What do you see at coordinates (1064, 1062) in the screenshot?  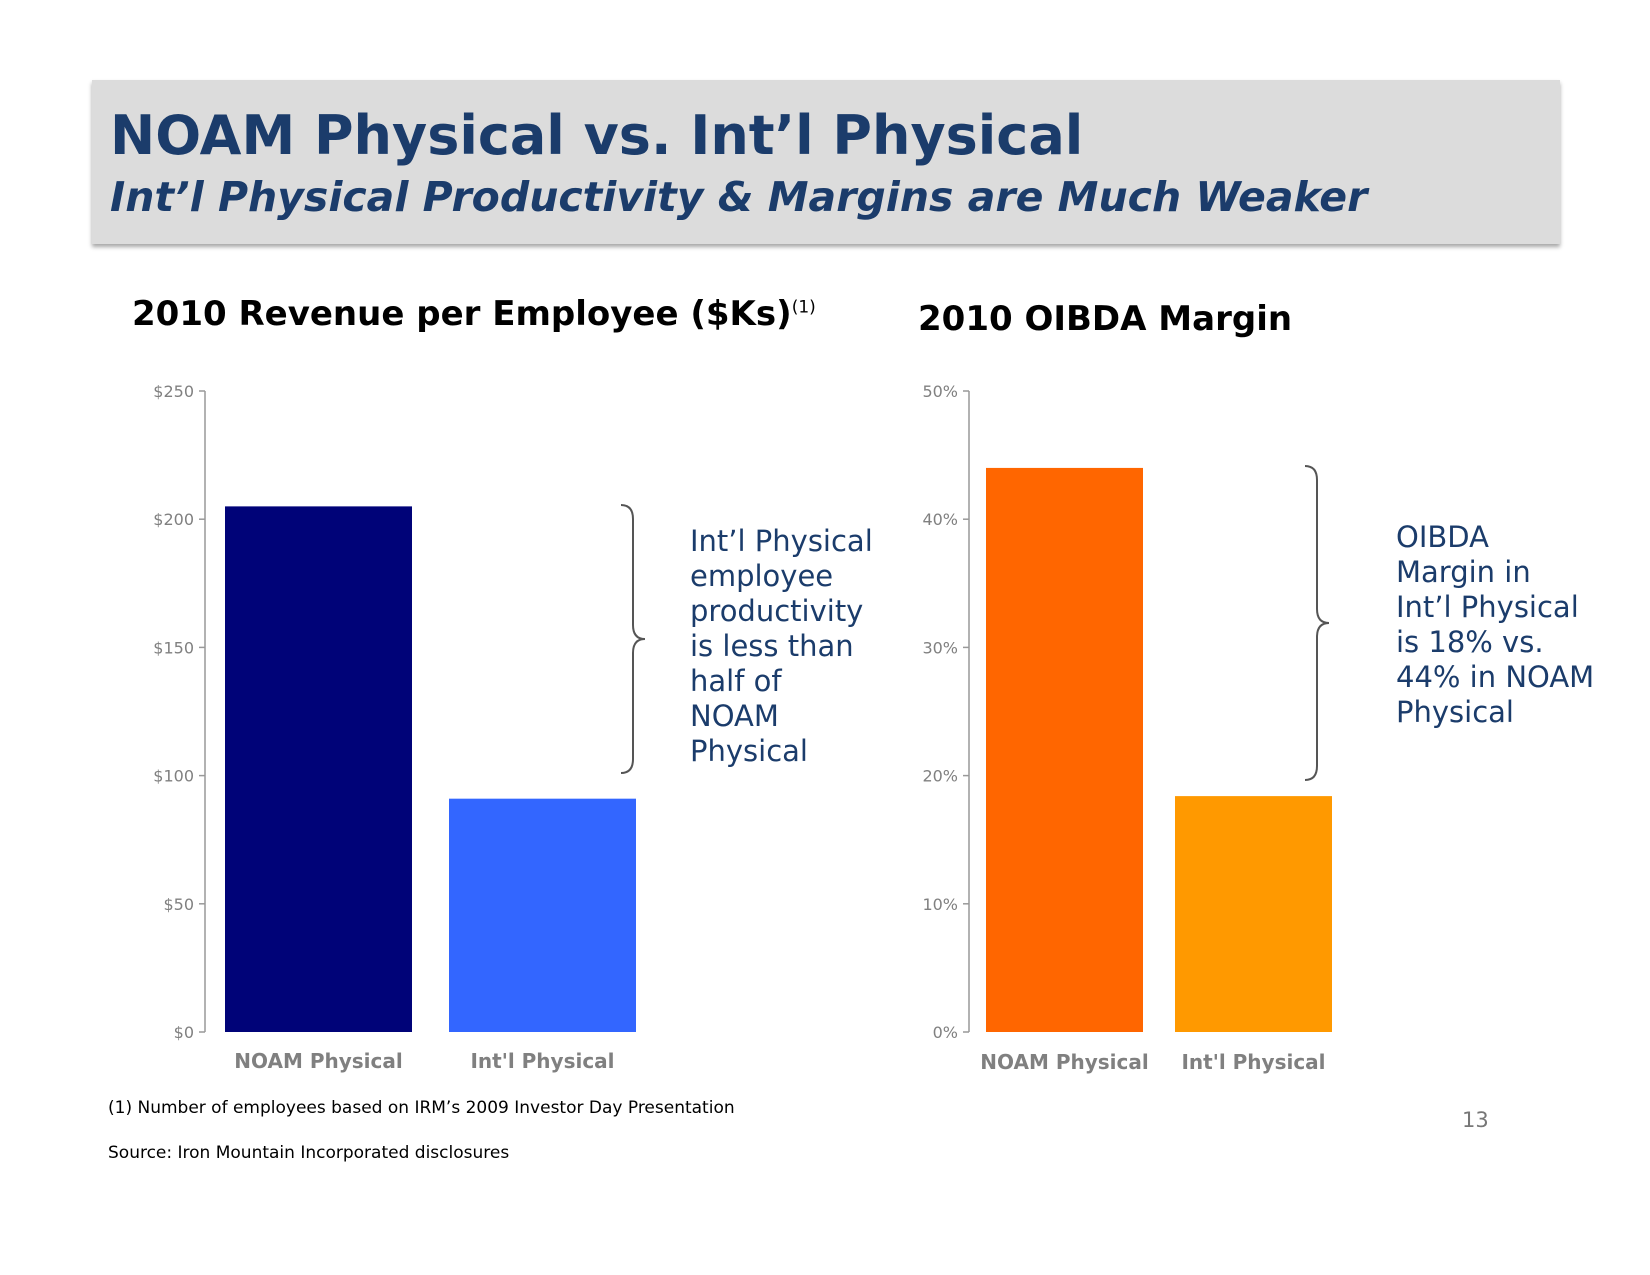 I see `oibda-category-label: NOAM Physical` at bounding box center [1064, 1062].